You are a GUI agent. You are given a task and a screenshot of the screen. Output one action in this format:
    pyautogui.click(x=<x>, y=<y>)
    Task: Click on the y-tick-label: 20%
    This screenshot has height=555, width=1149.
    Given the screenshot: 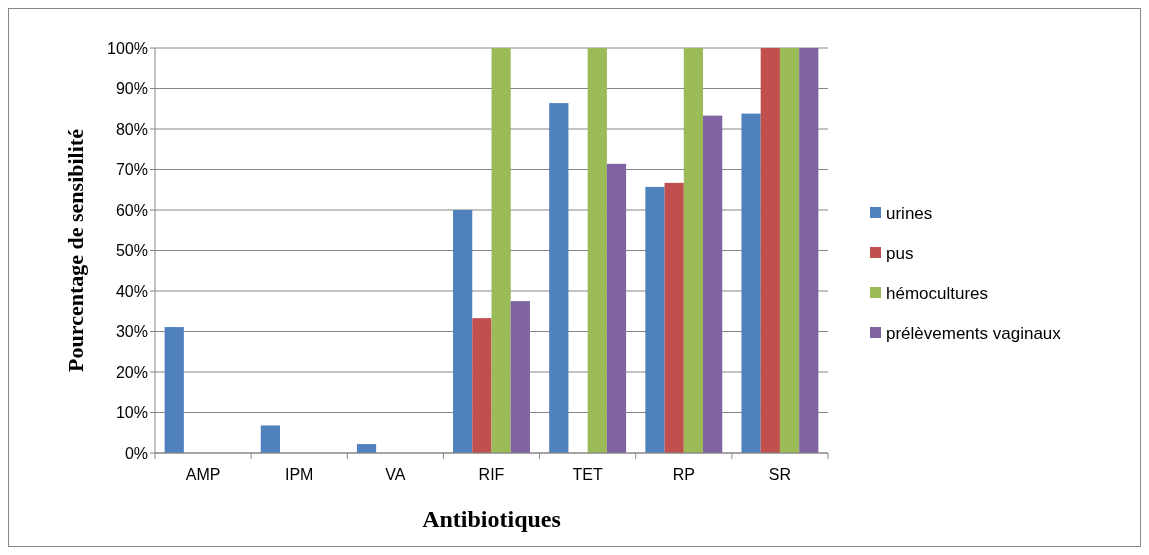 What is the action you would take?
    pyautogui.click(x=131, y=372)
    